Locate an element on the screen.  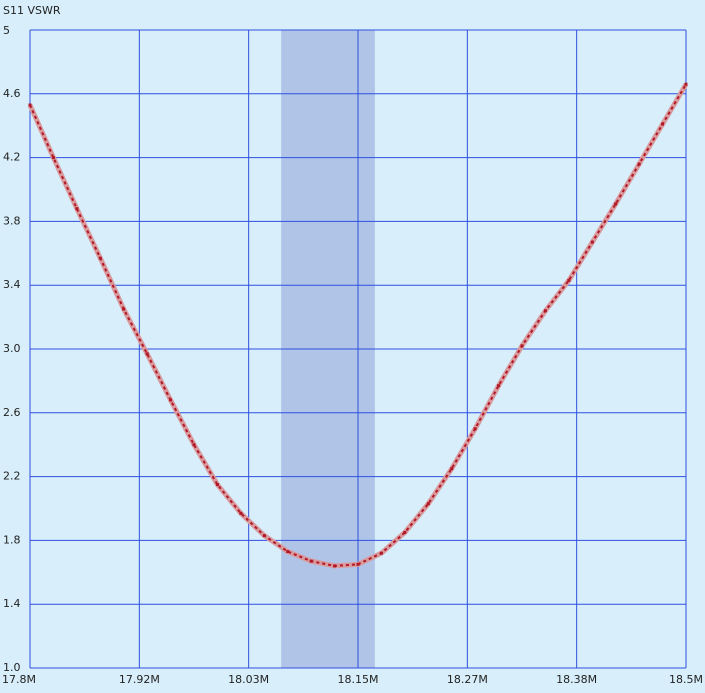
y-tick-label: 1.0 is located at coordinates (12, 667).